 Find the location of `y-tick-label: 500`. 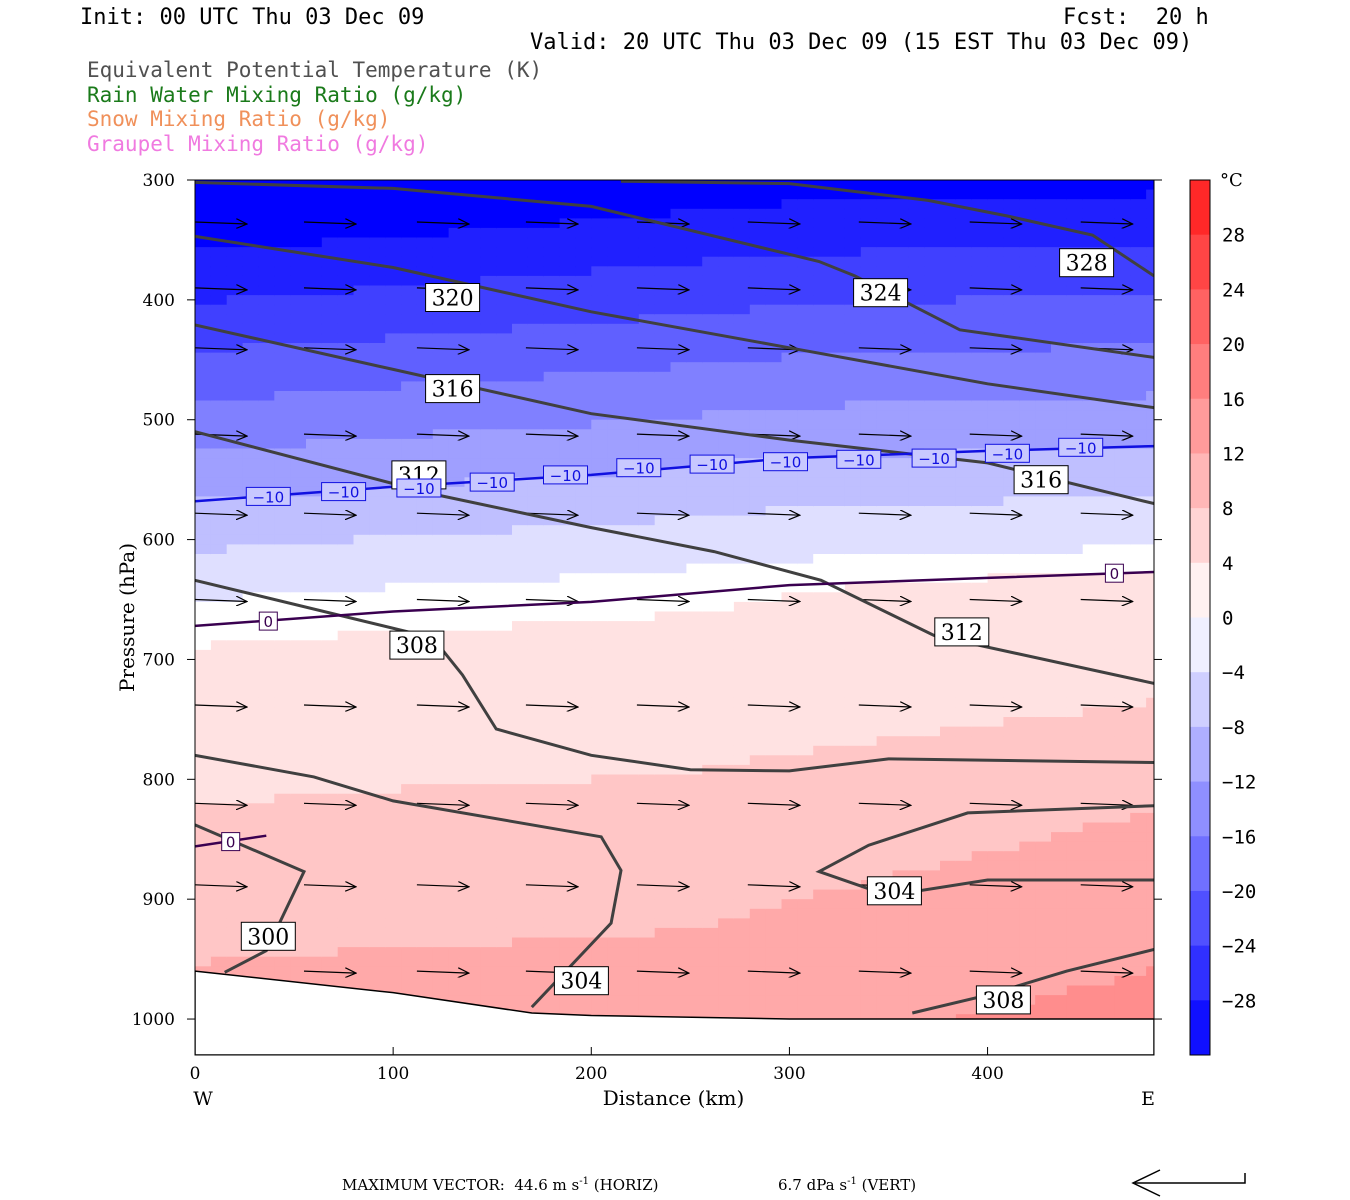

y-tick-label: 500 is located at coordinates (159, 421).